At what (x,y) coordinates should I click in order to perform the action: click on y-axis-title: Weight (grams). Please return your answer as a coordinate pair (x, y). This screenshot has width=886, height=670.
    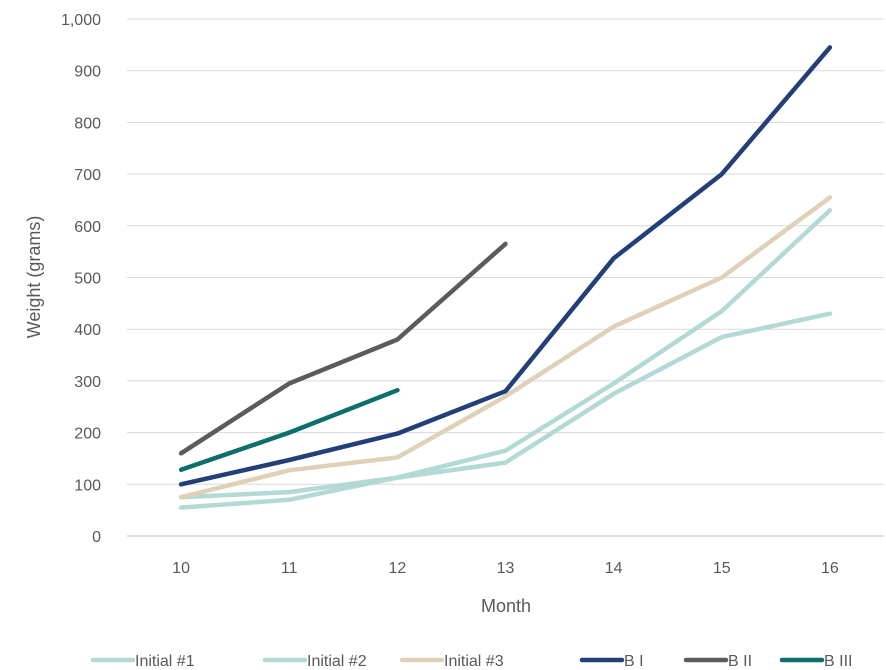
    Looking at the image, I should click on (34, 277).